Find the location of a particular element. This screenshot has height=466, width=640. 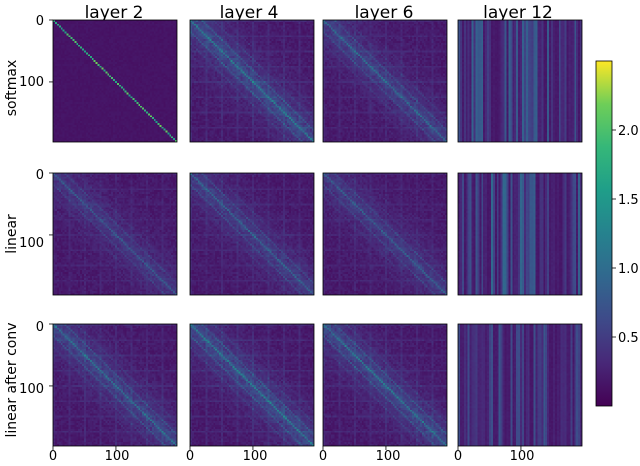

row-label-softmax: softmax is located at coordinates (12, 88).